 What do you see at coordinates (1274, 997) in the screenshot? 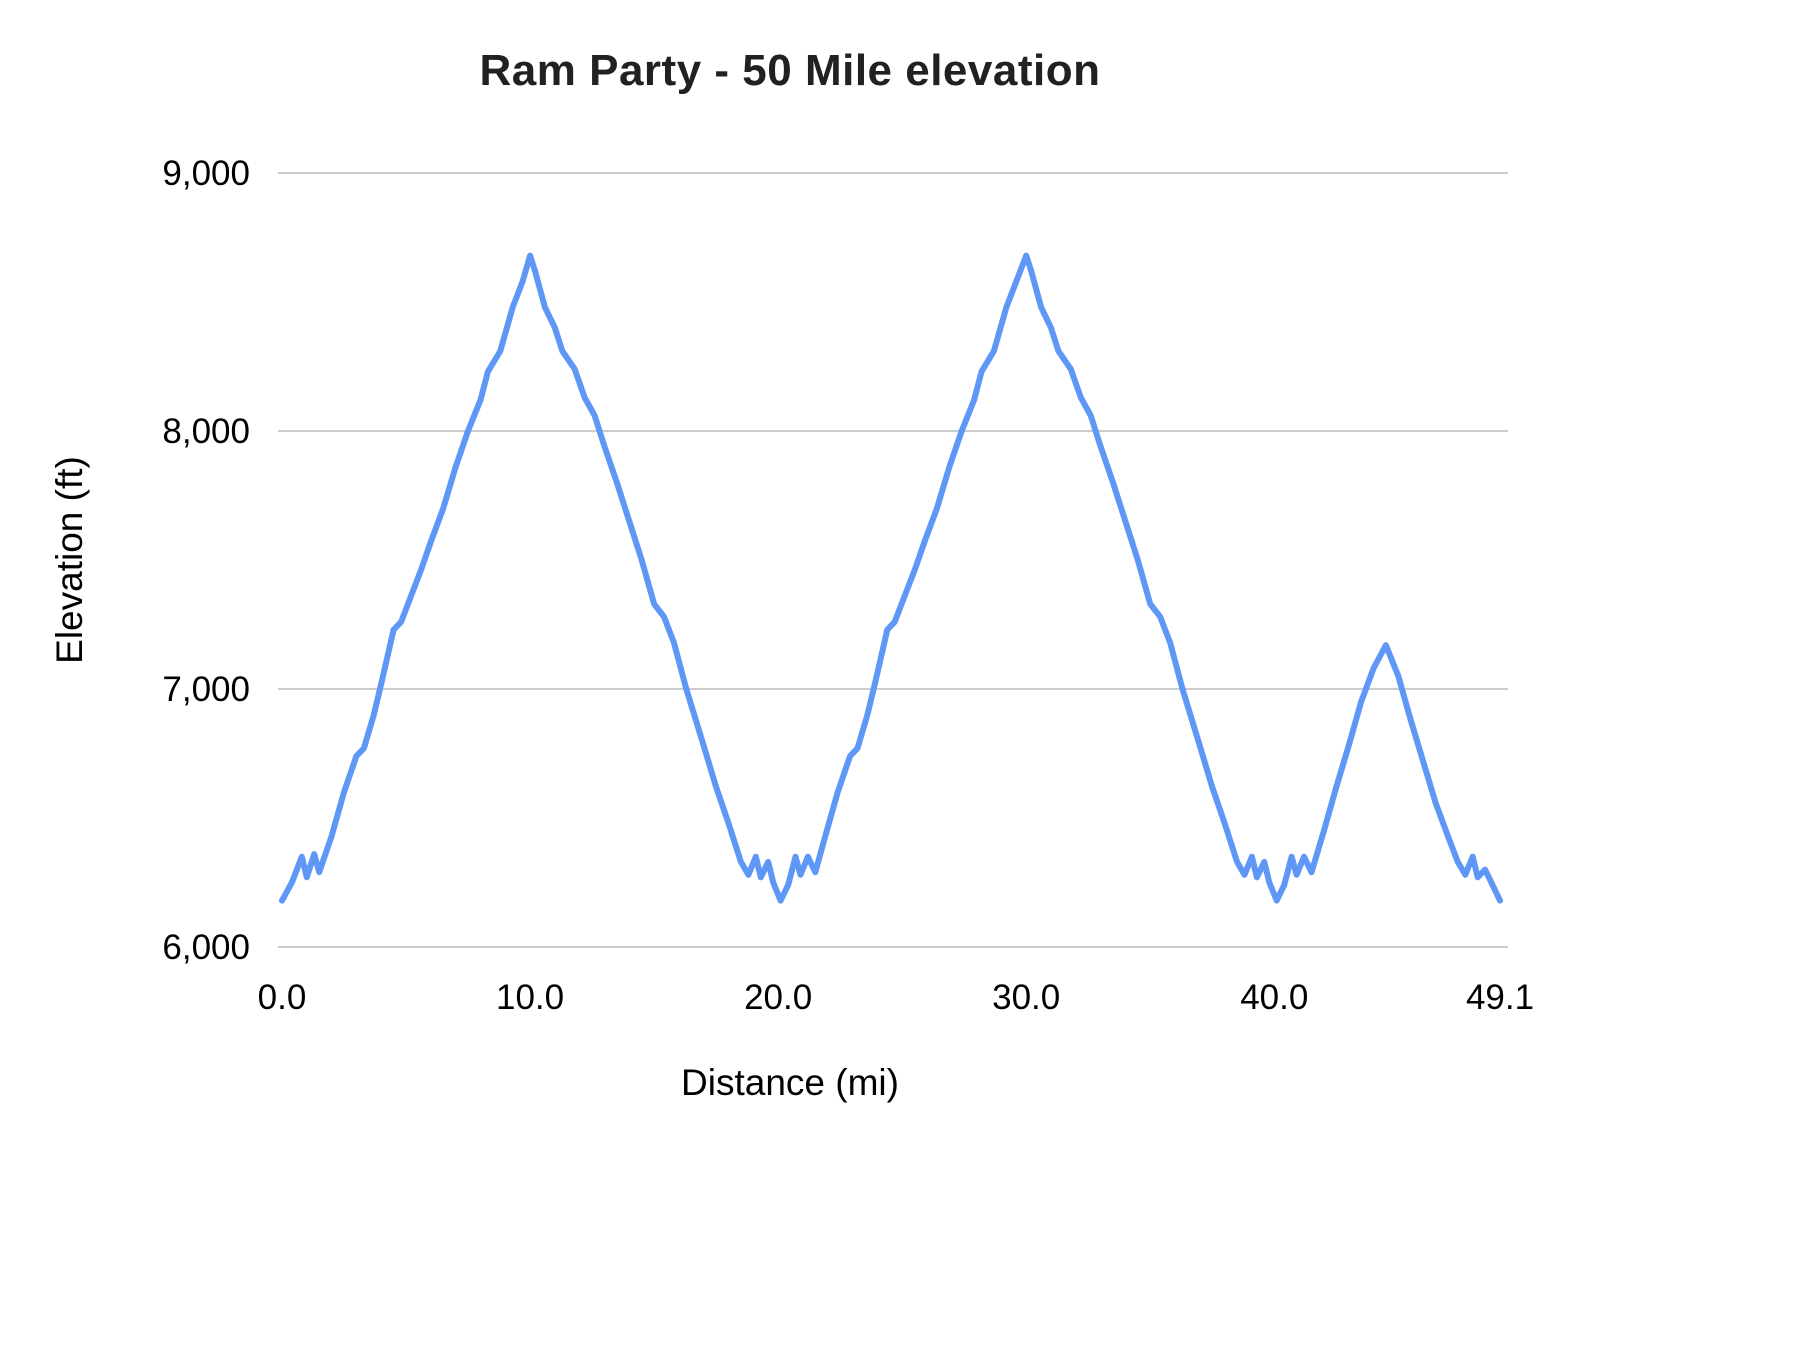
I see `x-tick-label: 40.0` at bounding box center [1274, 997].